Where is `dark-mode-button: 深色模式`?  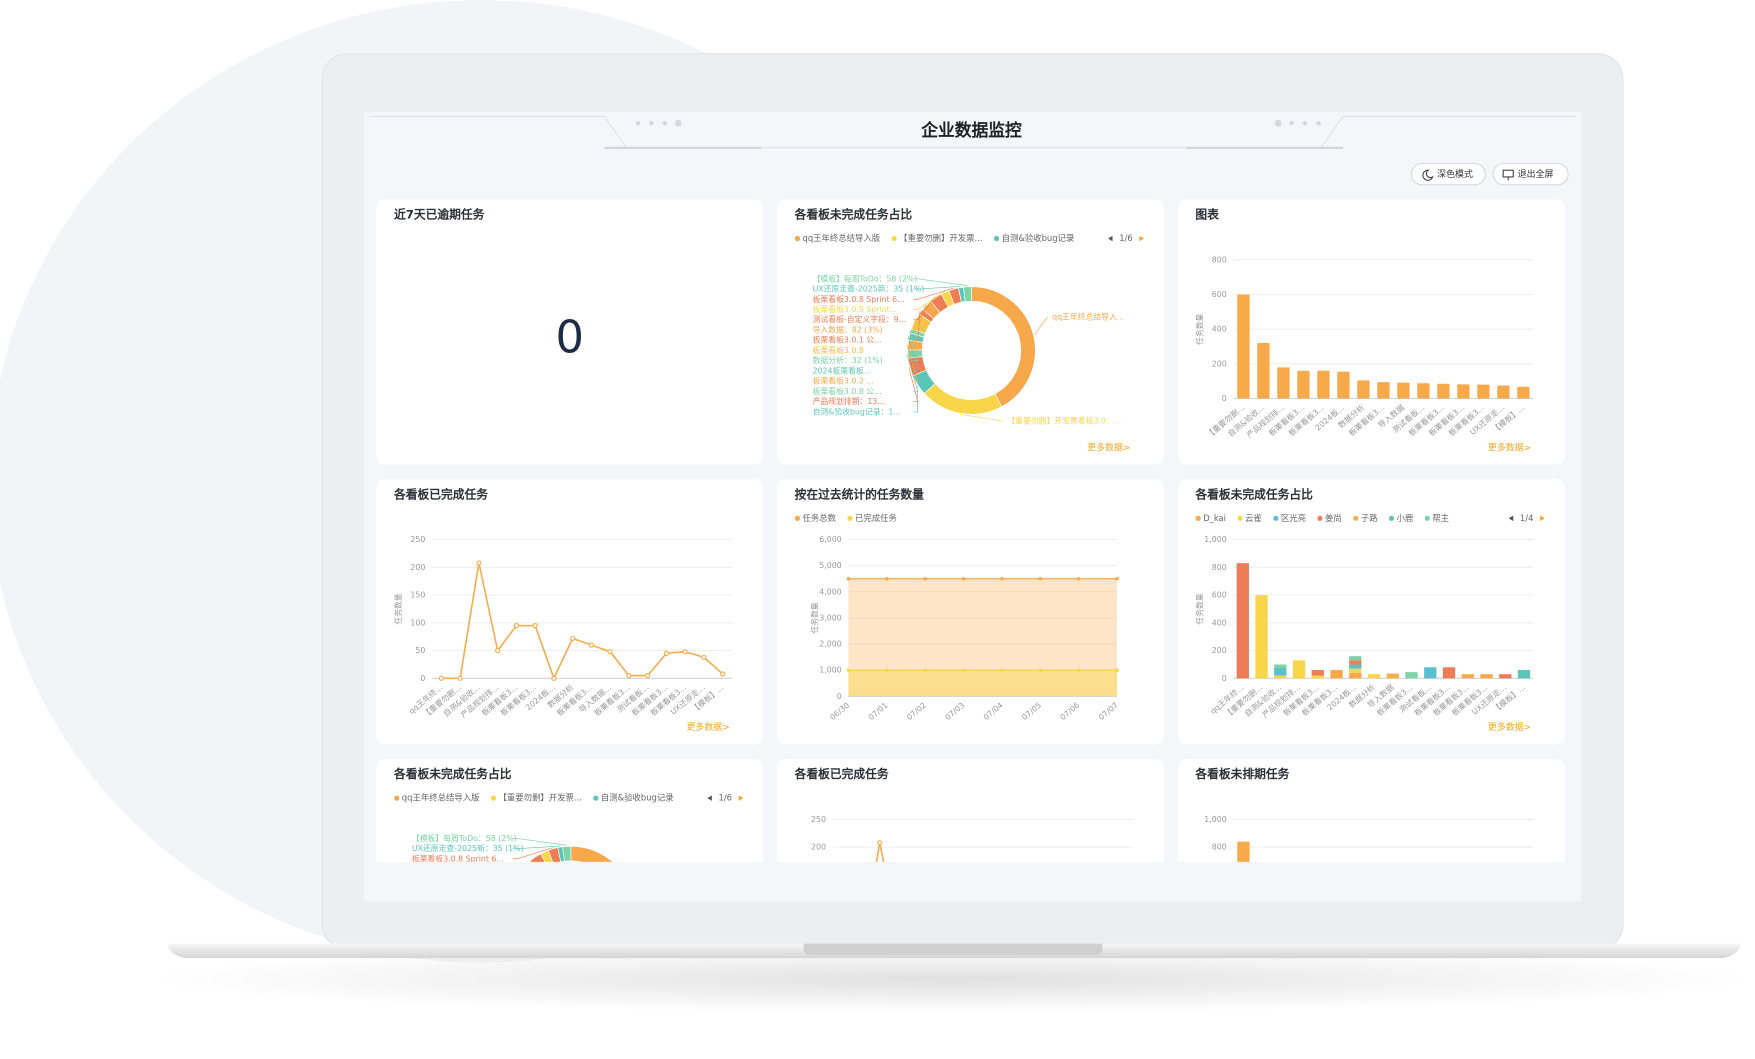
dark-mode-button: 深色模式 is located at coordinates (1448, 174).